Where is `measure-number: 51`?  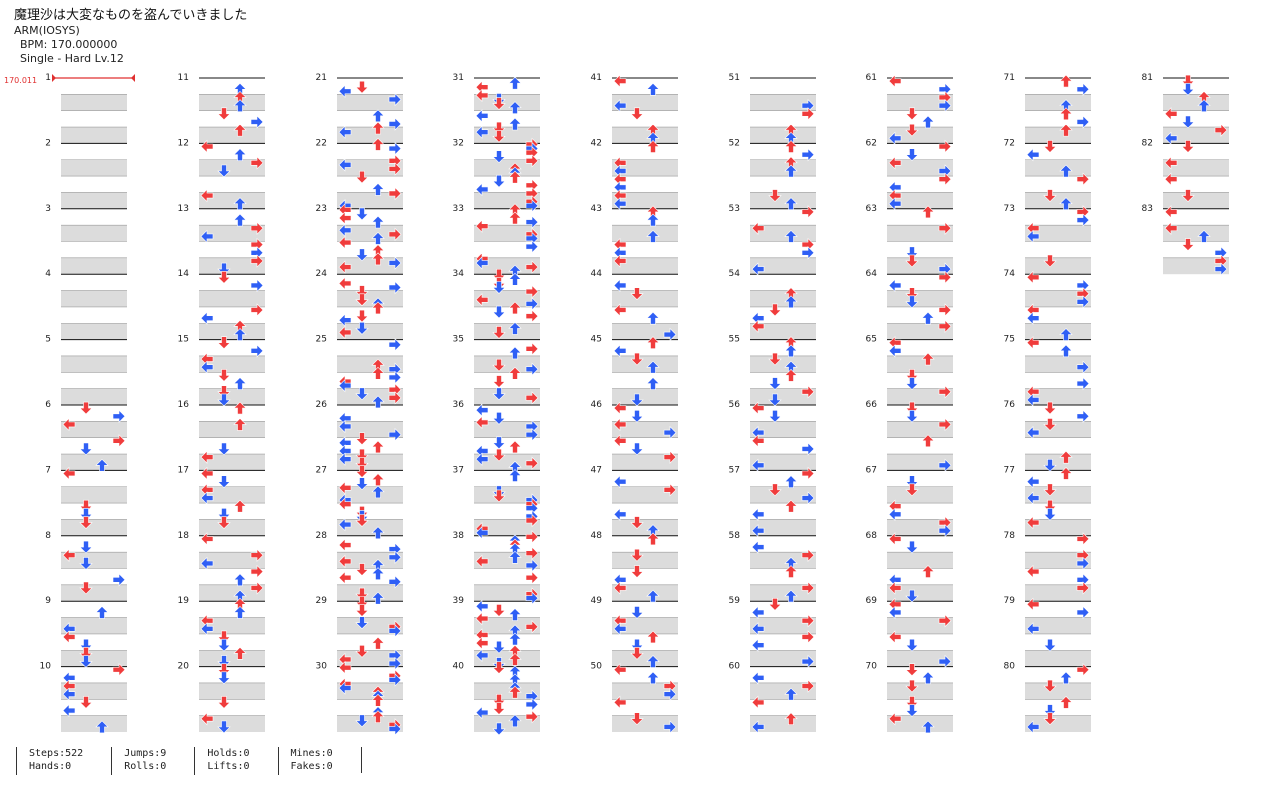 measure-number: 51 is located at coordinates (734, 78).